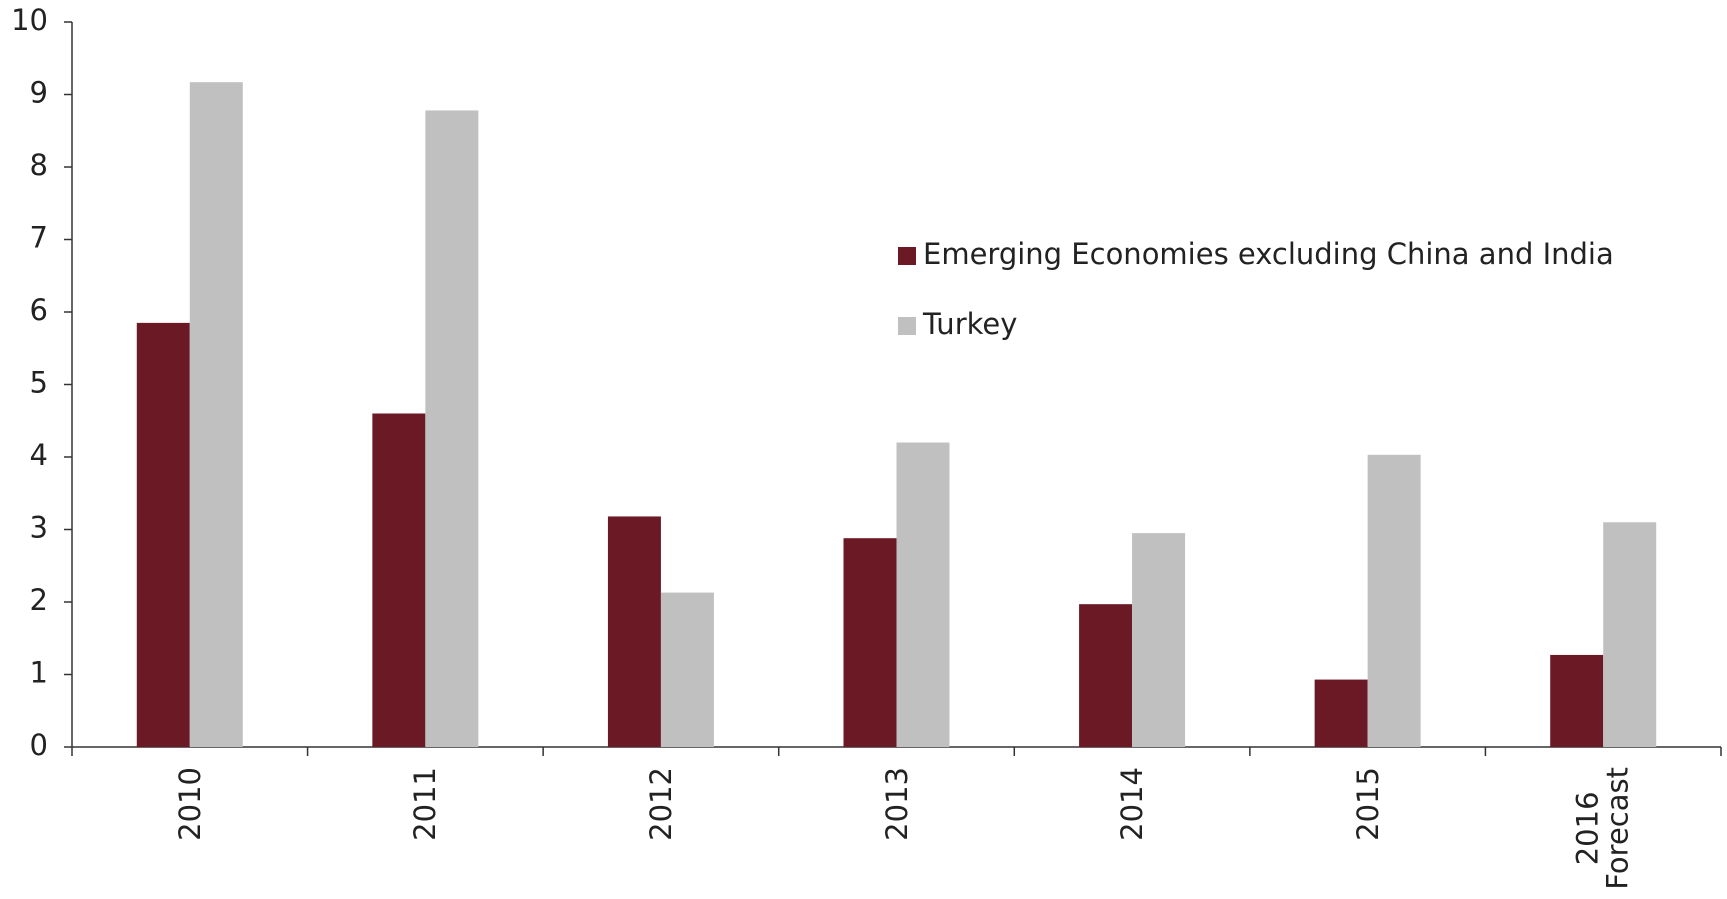 The height and width of the screenshot is (899, 1727). I want to click on y-tick-label: 10, so click(29, 20).